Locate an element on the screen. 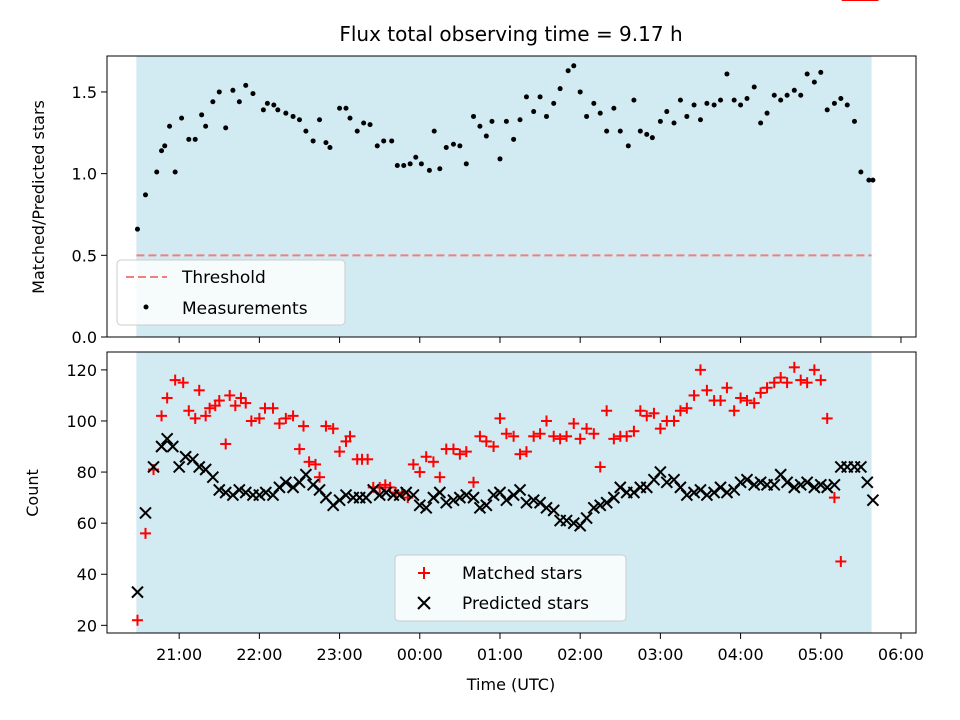 The width and height of the screenshot is (960, 720). legend-measurements-swatch is located at coordinates (146, 307).